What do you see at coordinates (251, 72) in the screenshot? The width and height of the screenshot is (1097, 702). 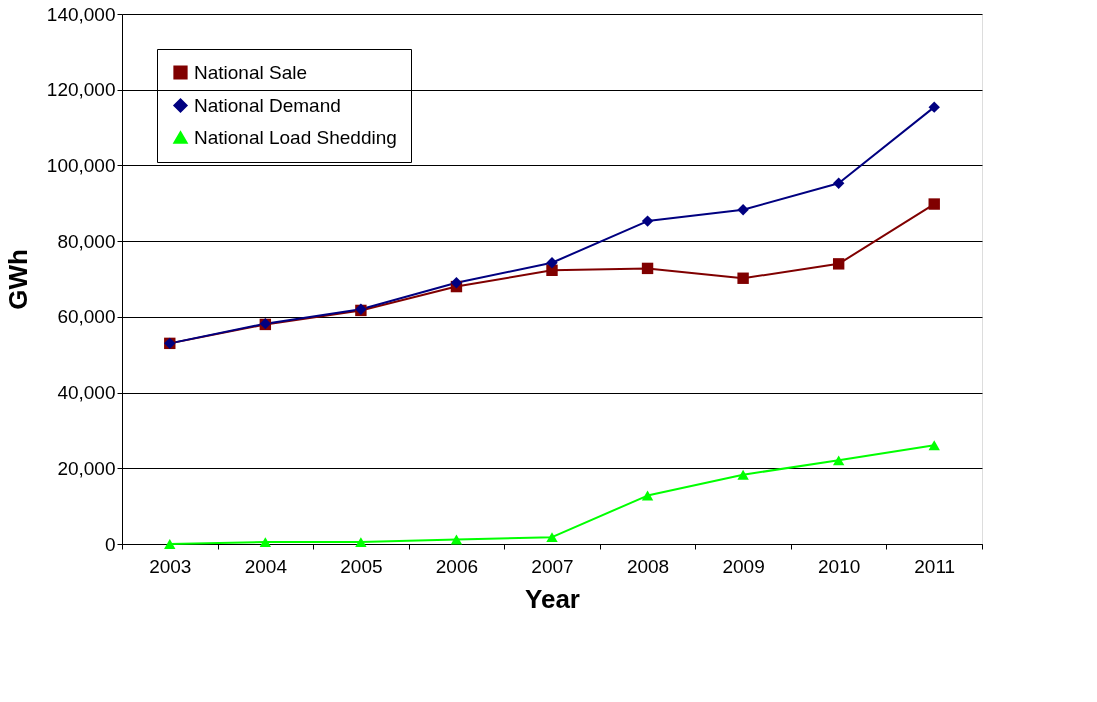 I see `legend-label: National Sale` at bounding box center [251, 72].